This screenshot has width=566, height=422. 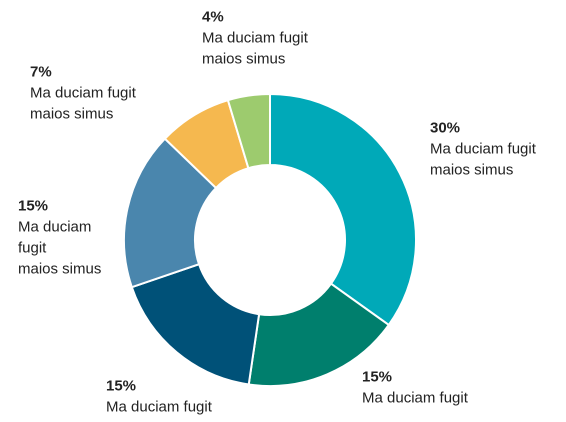 I want to click on category-label: Ma duciam, so click(x=54, y=226).